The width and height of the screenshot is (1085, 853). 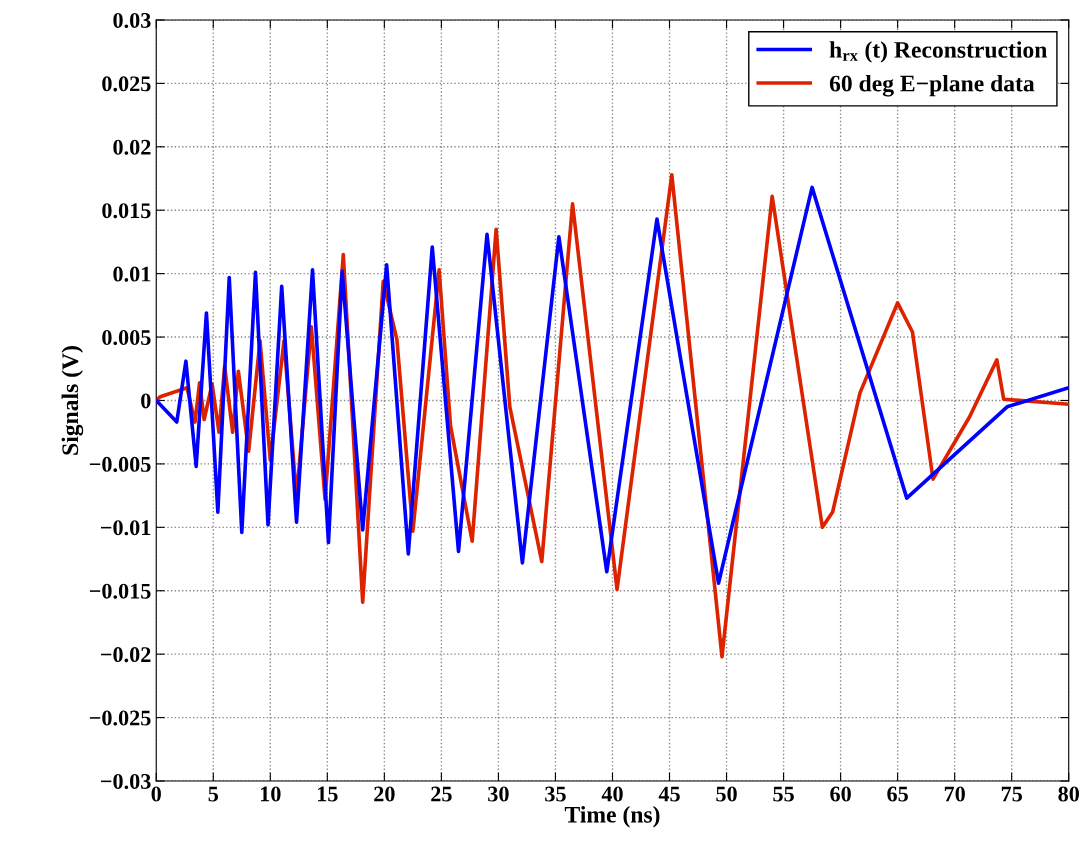 What do you see at coordinates (146, 401) in the screenshot?
I see `y-tick-label: 0` at bounding box center [146, 401].